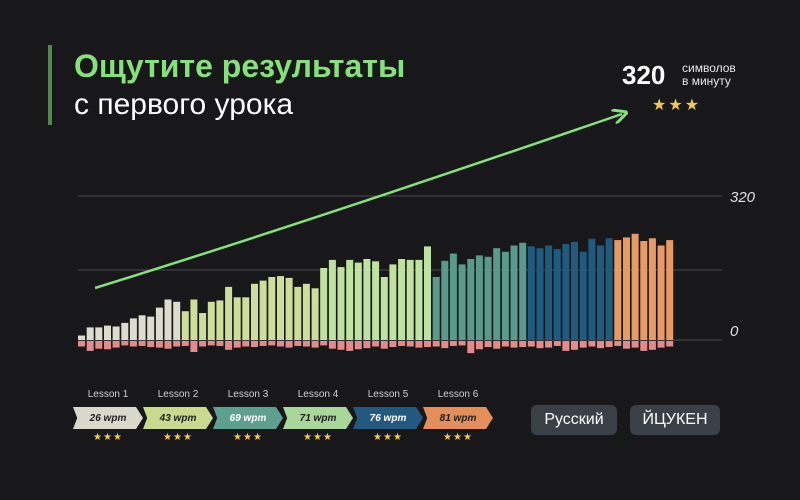 The height and width of the screenshot is (500, 800). I want to click on negative-bars-group, so click(376, 347).